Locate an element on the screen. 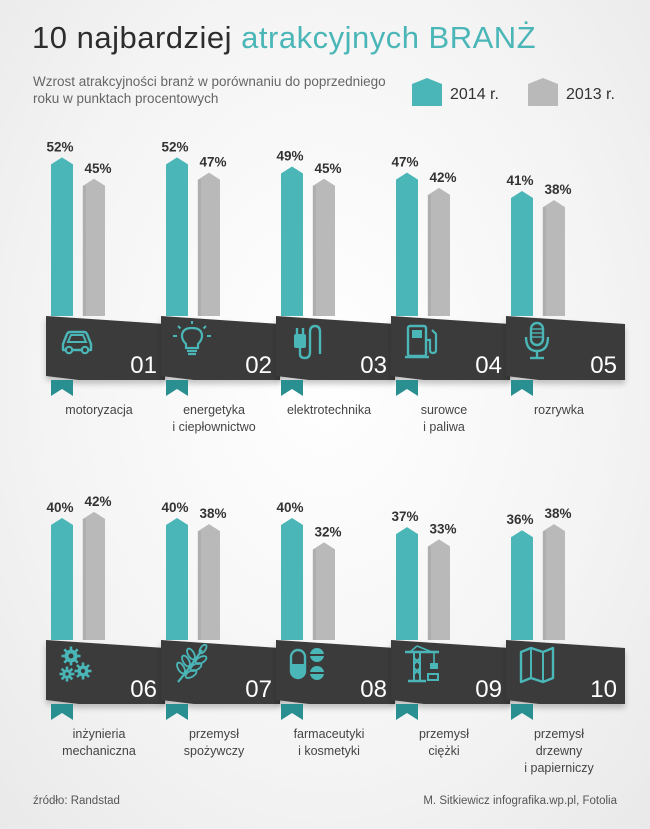 The width and height of the screenshot is (650, 829). category-group-05: 41% 38% 05 is located at coordinates (565, 284).